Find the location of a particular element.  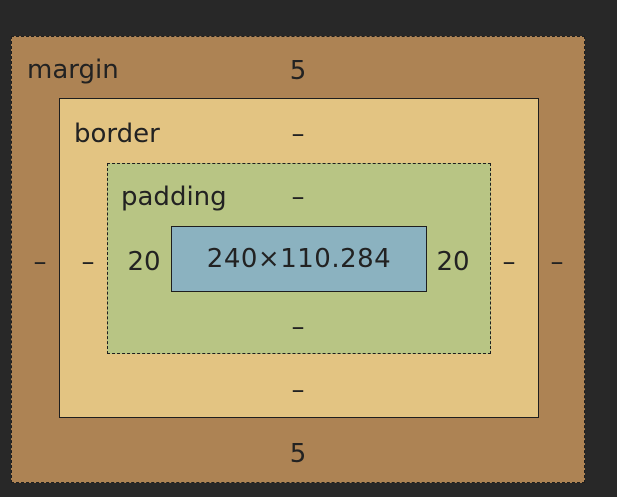

border-label: border is located at coordinates (117, 134).